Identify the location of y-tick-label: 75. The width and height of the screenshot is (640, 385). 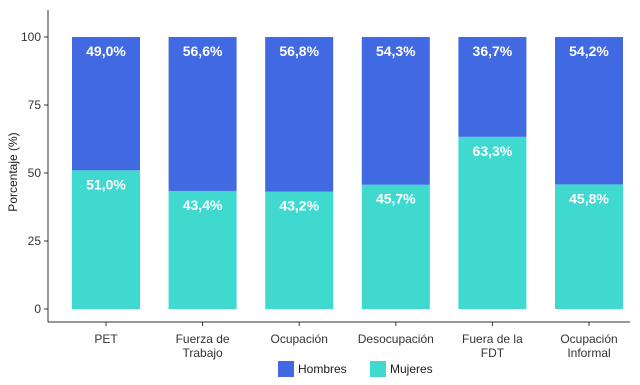
(35, 105).